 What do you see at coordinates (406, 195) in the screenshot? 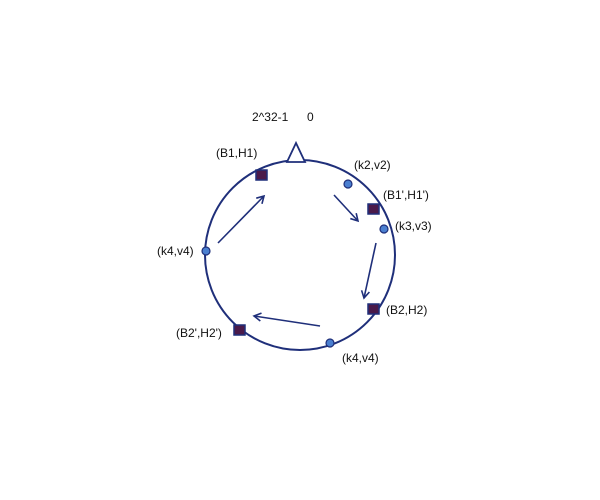
I see `server-label-b1p: (B1',H1')` at bounding box center [406, 195].